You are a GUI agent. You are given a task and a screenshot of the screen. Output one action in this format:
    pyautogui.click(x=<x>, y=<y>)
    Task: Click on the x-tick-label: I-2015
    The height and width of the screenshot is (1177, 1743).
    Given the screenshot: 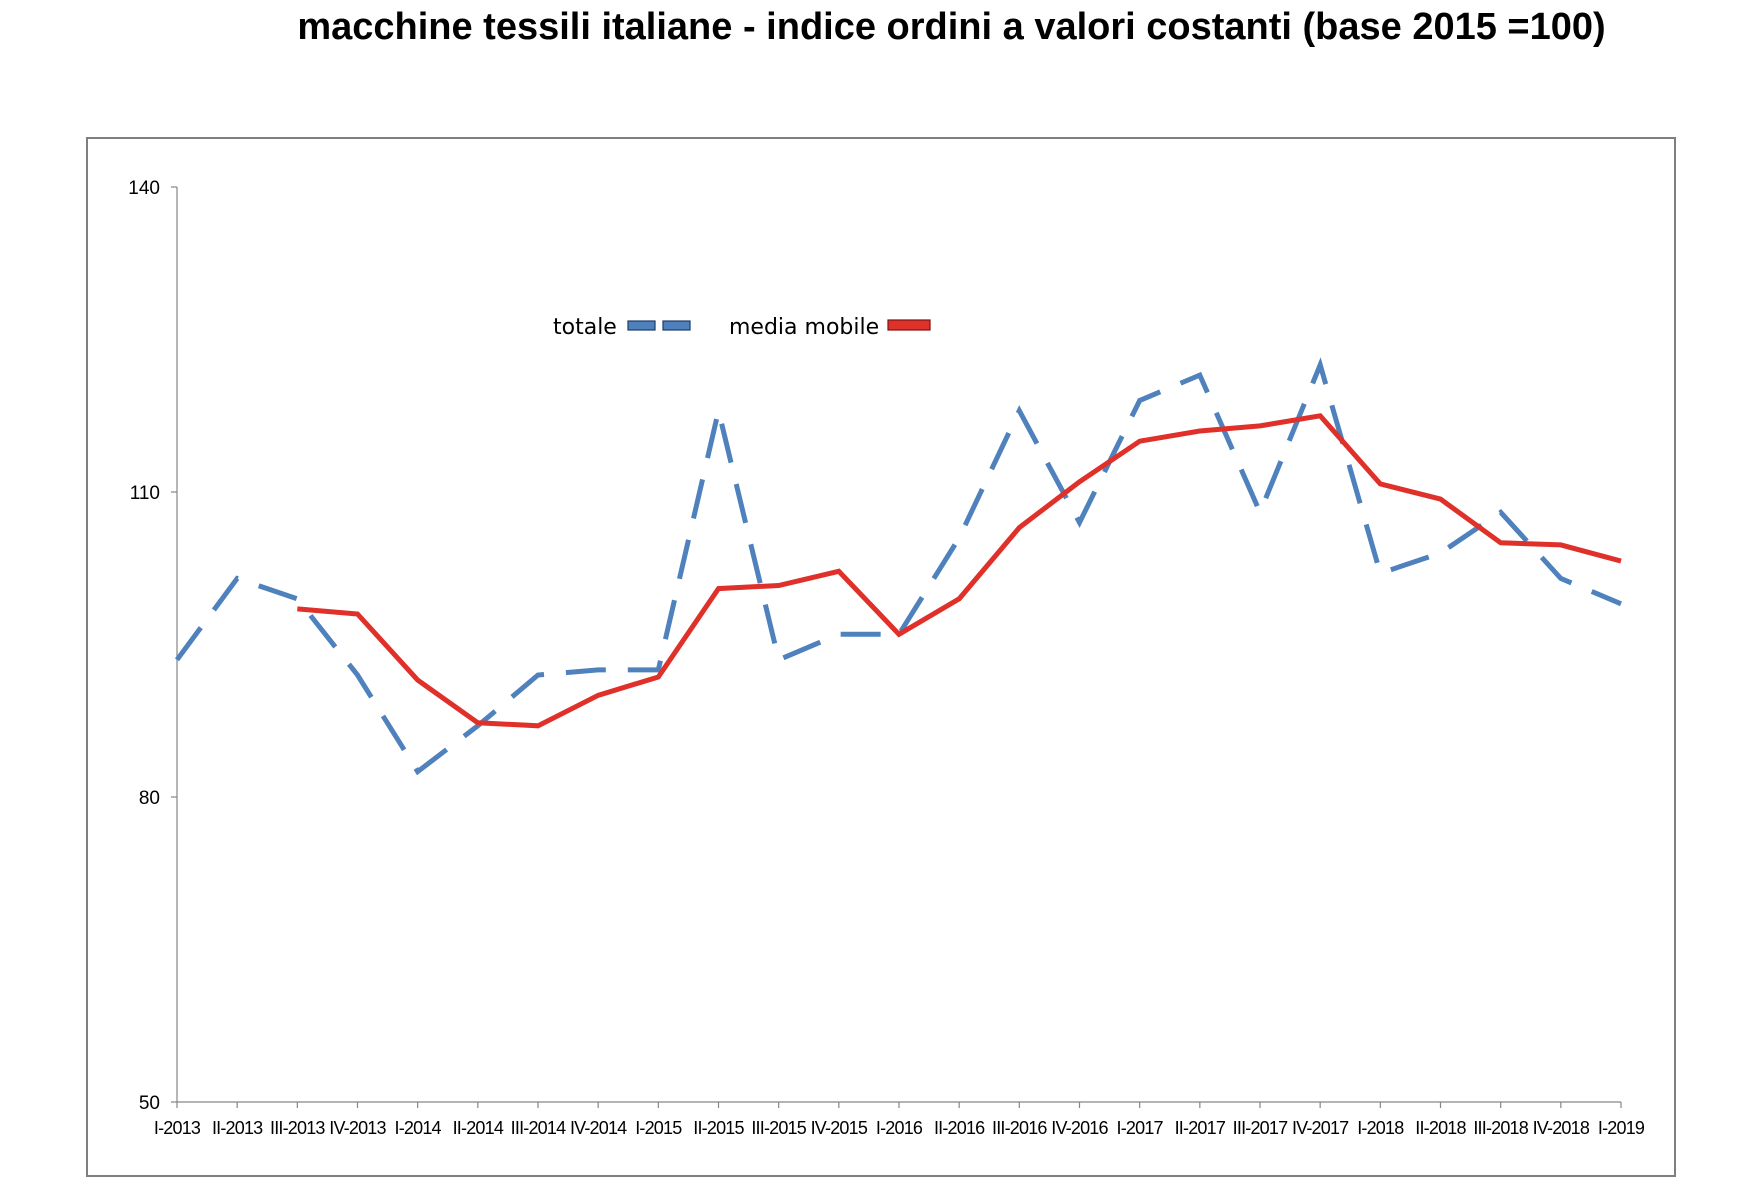 What is the action you would take?
    pyautogui.click(x=658, y=1128)
    